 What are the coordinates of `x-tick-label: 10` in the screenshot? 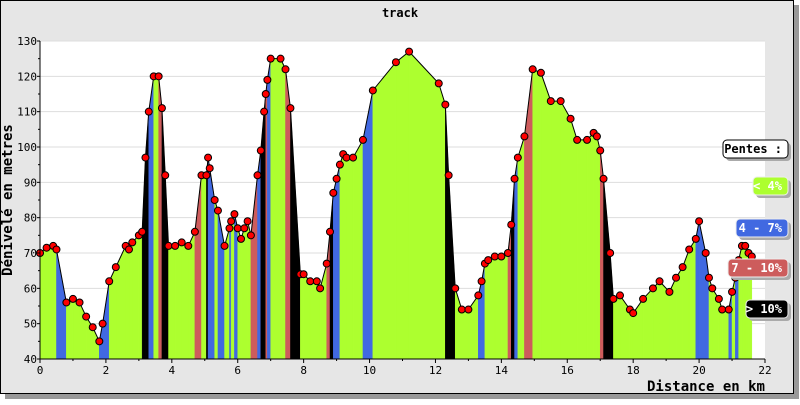 It's located at (369, 370).